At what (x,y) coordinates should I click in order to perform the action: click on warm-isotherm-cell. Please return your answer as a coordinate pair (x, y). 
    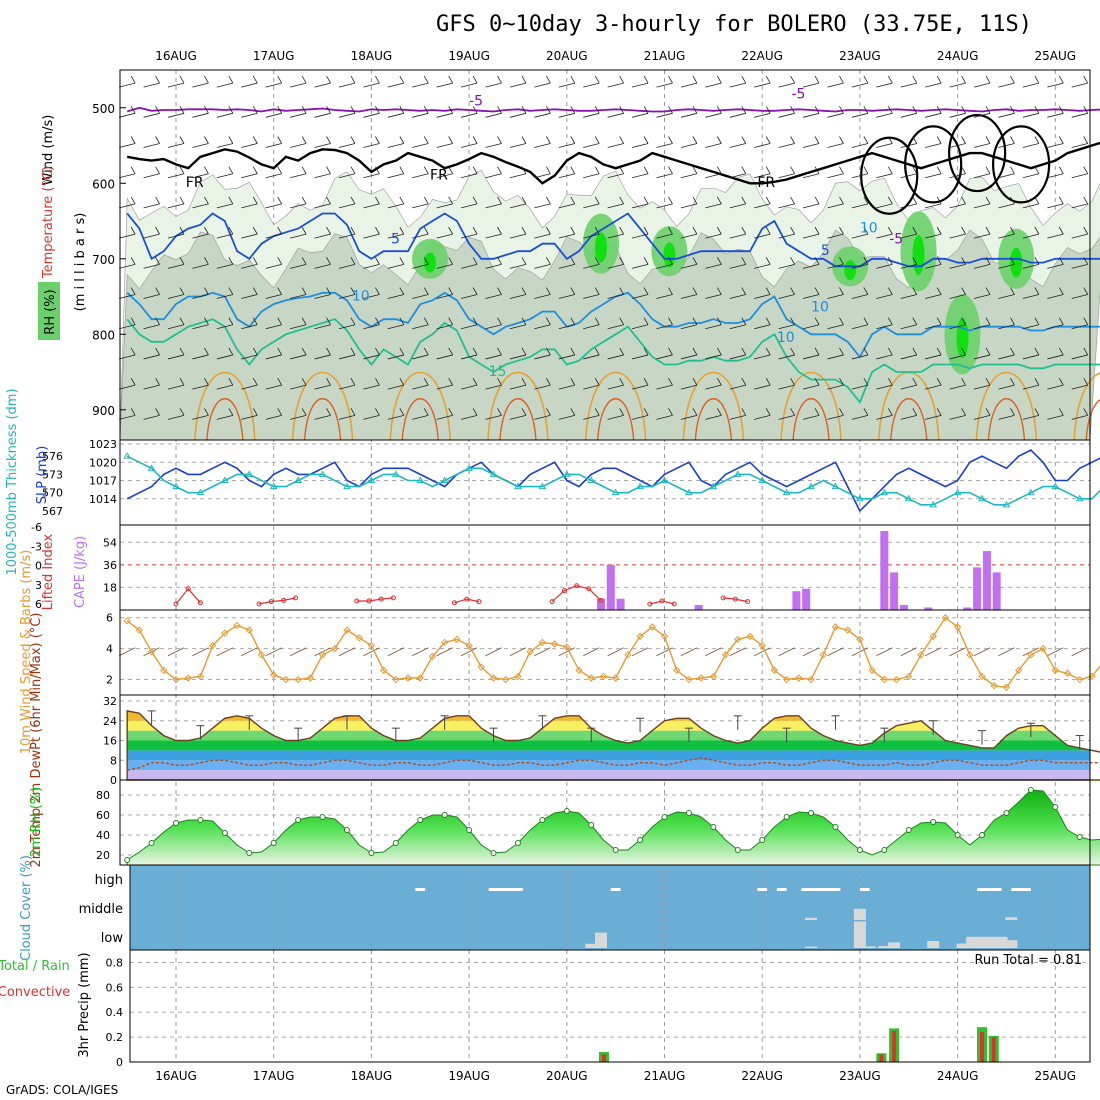
    Looking at the image, I should click on (811, 406).